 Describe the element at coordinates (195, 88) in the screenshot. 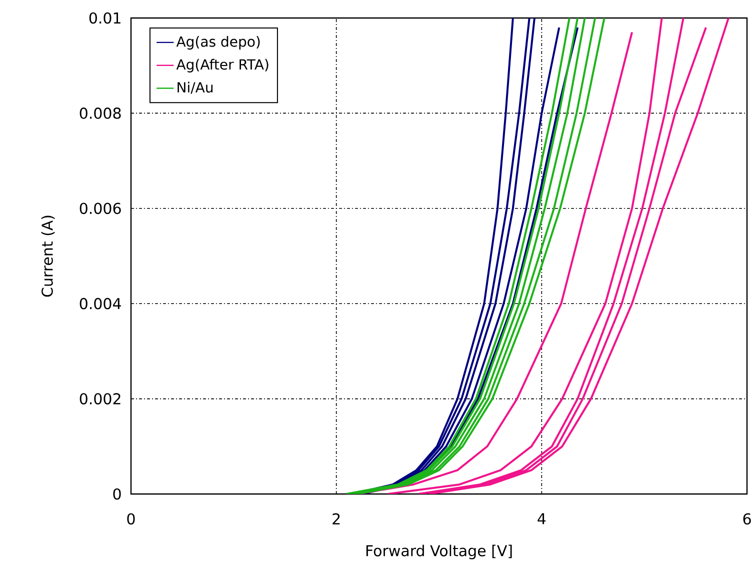

I see `legend-label: Ni/Au` at that location.